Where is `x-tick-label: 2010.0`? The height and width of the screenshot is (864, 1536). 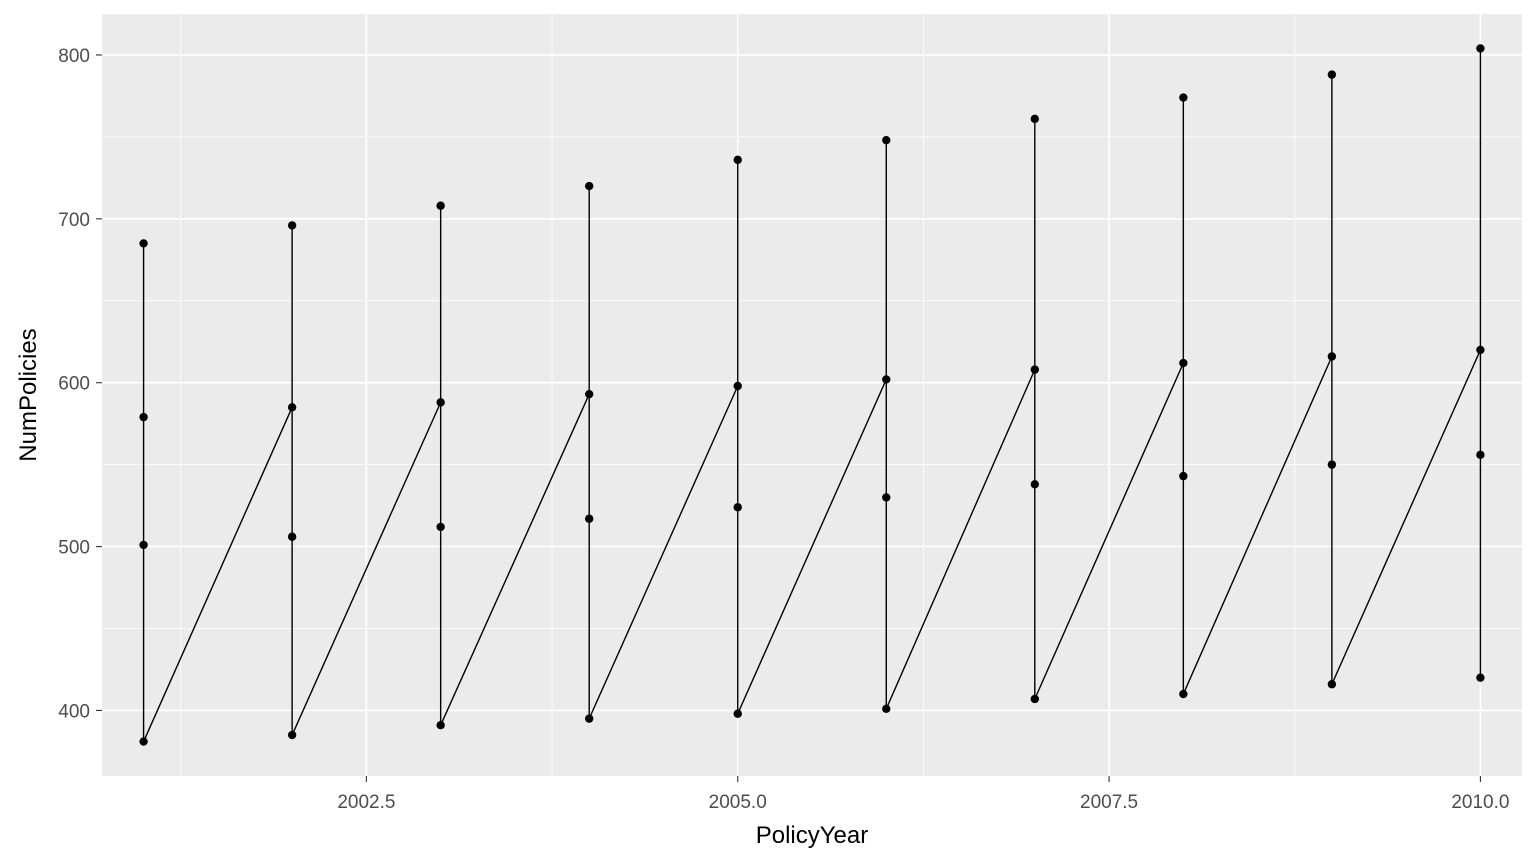 x-tick-label: 2010.0 is located at coordinates (1480, 802).